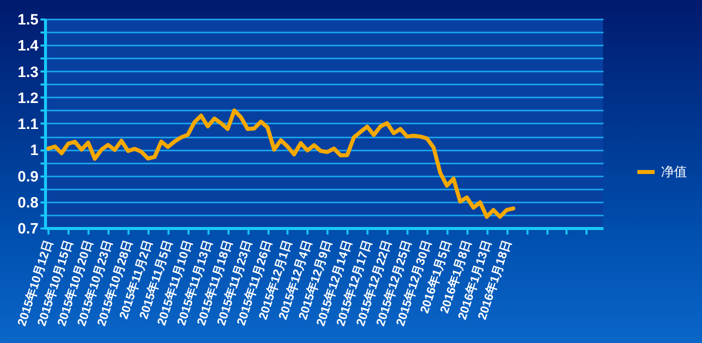  Describe the element at coordinates (28, 229) in the screenshot. I see `y-tick-label: 0.7` at that location.